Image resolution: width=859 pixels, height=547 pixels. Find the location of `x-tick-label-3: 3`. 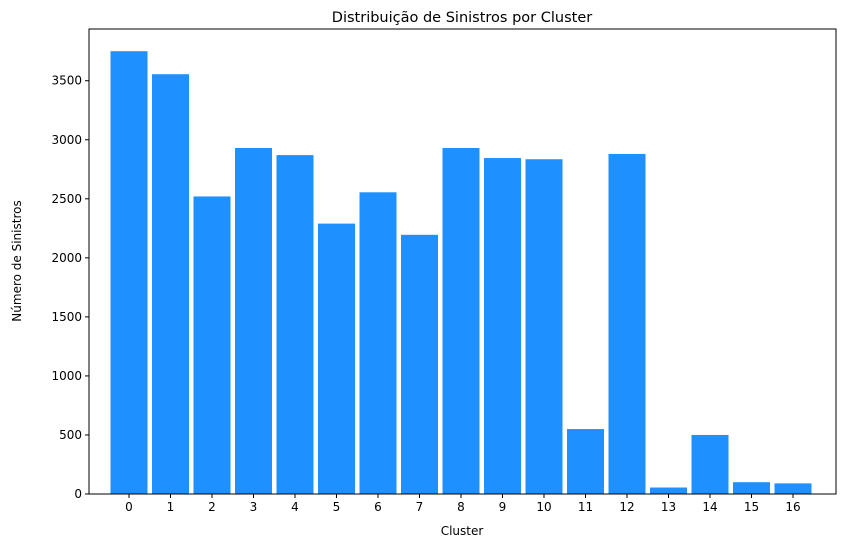

x-tick-label-3: 3 is located at coordinates (254, 507).